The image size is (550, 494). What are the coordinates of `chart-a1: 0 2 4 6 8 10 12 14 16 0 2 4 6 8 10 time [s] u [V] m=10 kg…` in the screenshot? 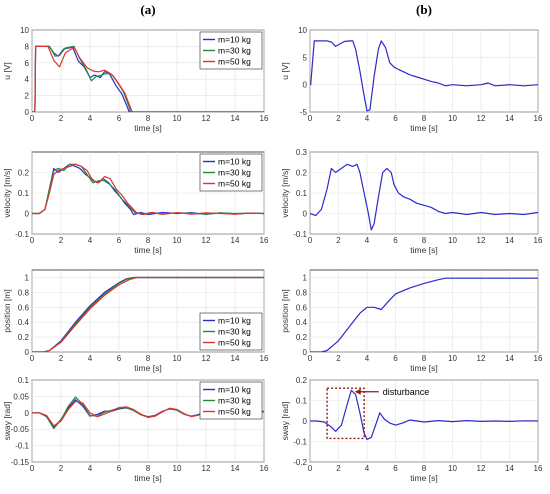 It's located at (135, 79).